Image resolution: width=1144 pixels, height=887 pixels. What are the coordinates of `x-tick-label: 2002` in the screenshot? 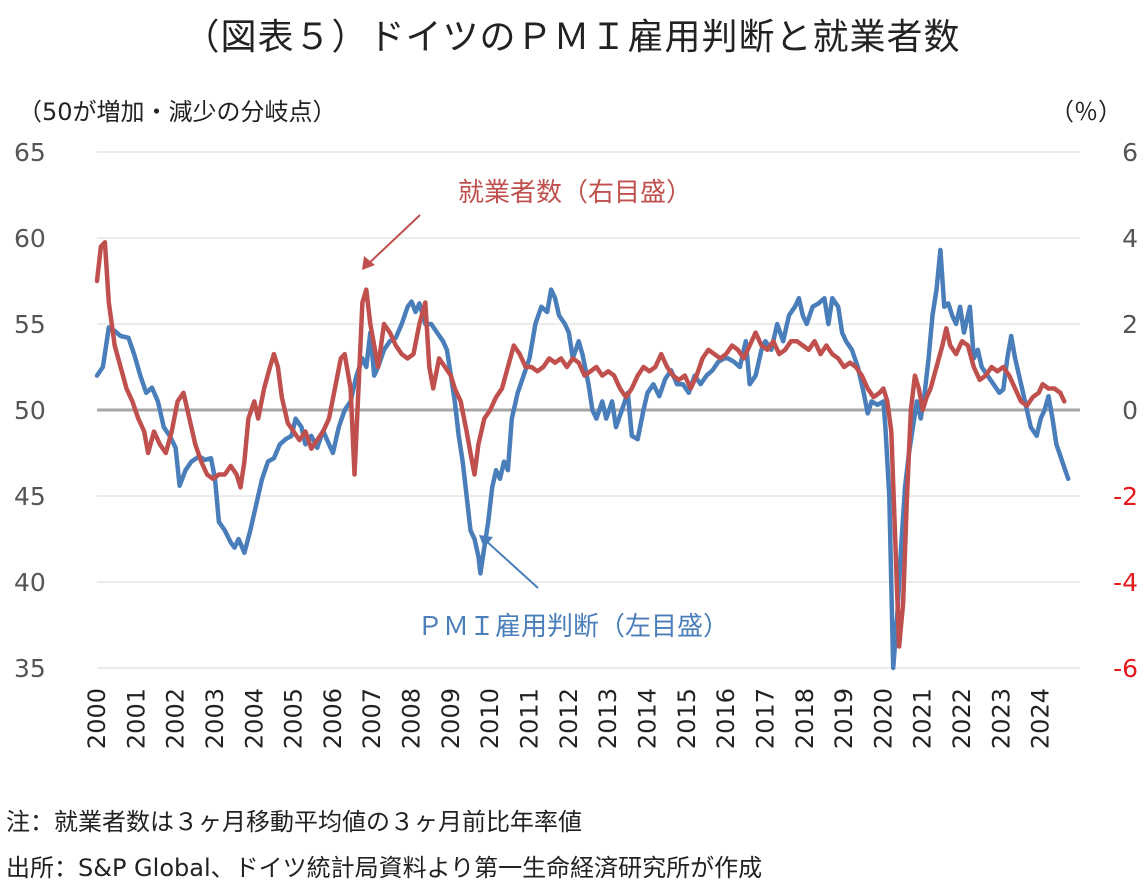 It's located at (176, 718).